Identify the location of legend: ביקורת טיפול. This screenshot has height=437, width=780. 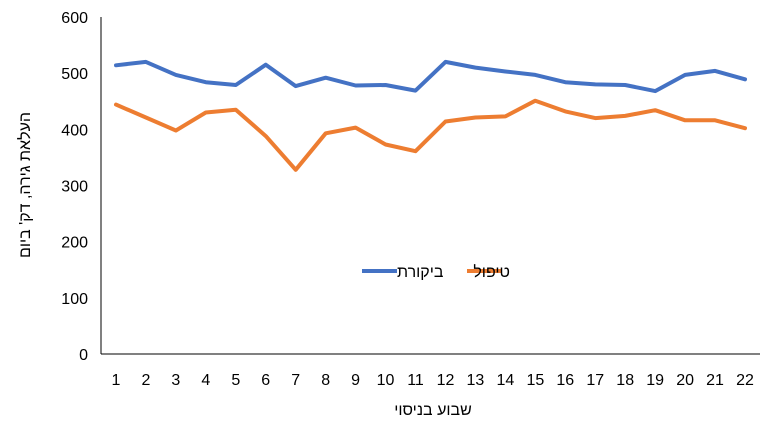
(436, 272).